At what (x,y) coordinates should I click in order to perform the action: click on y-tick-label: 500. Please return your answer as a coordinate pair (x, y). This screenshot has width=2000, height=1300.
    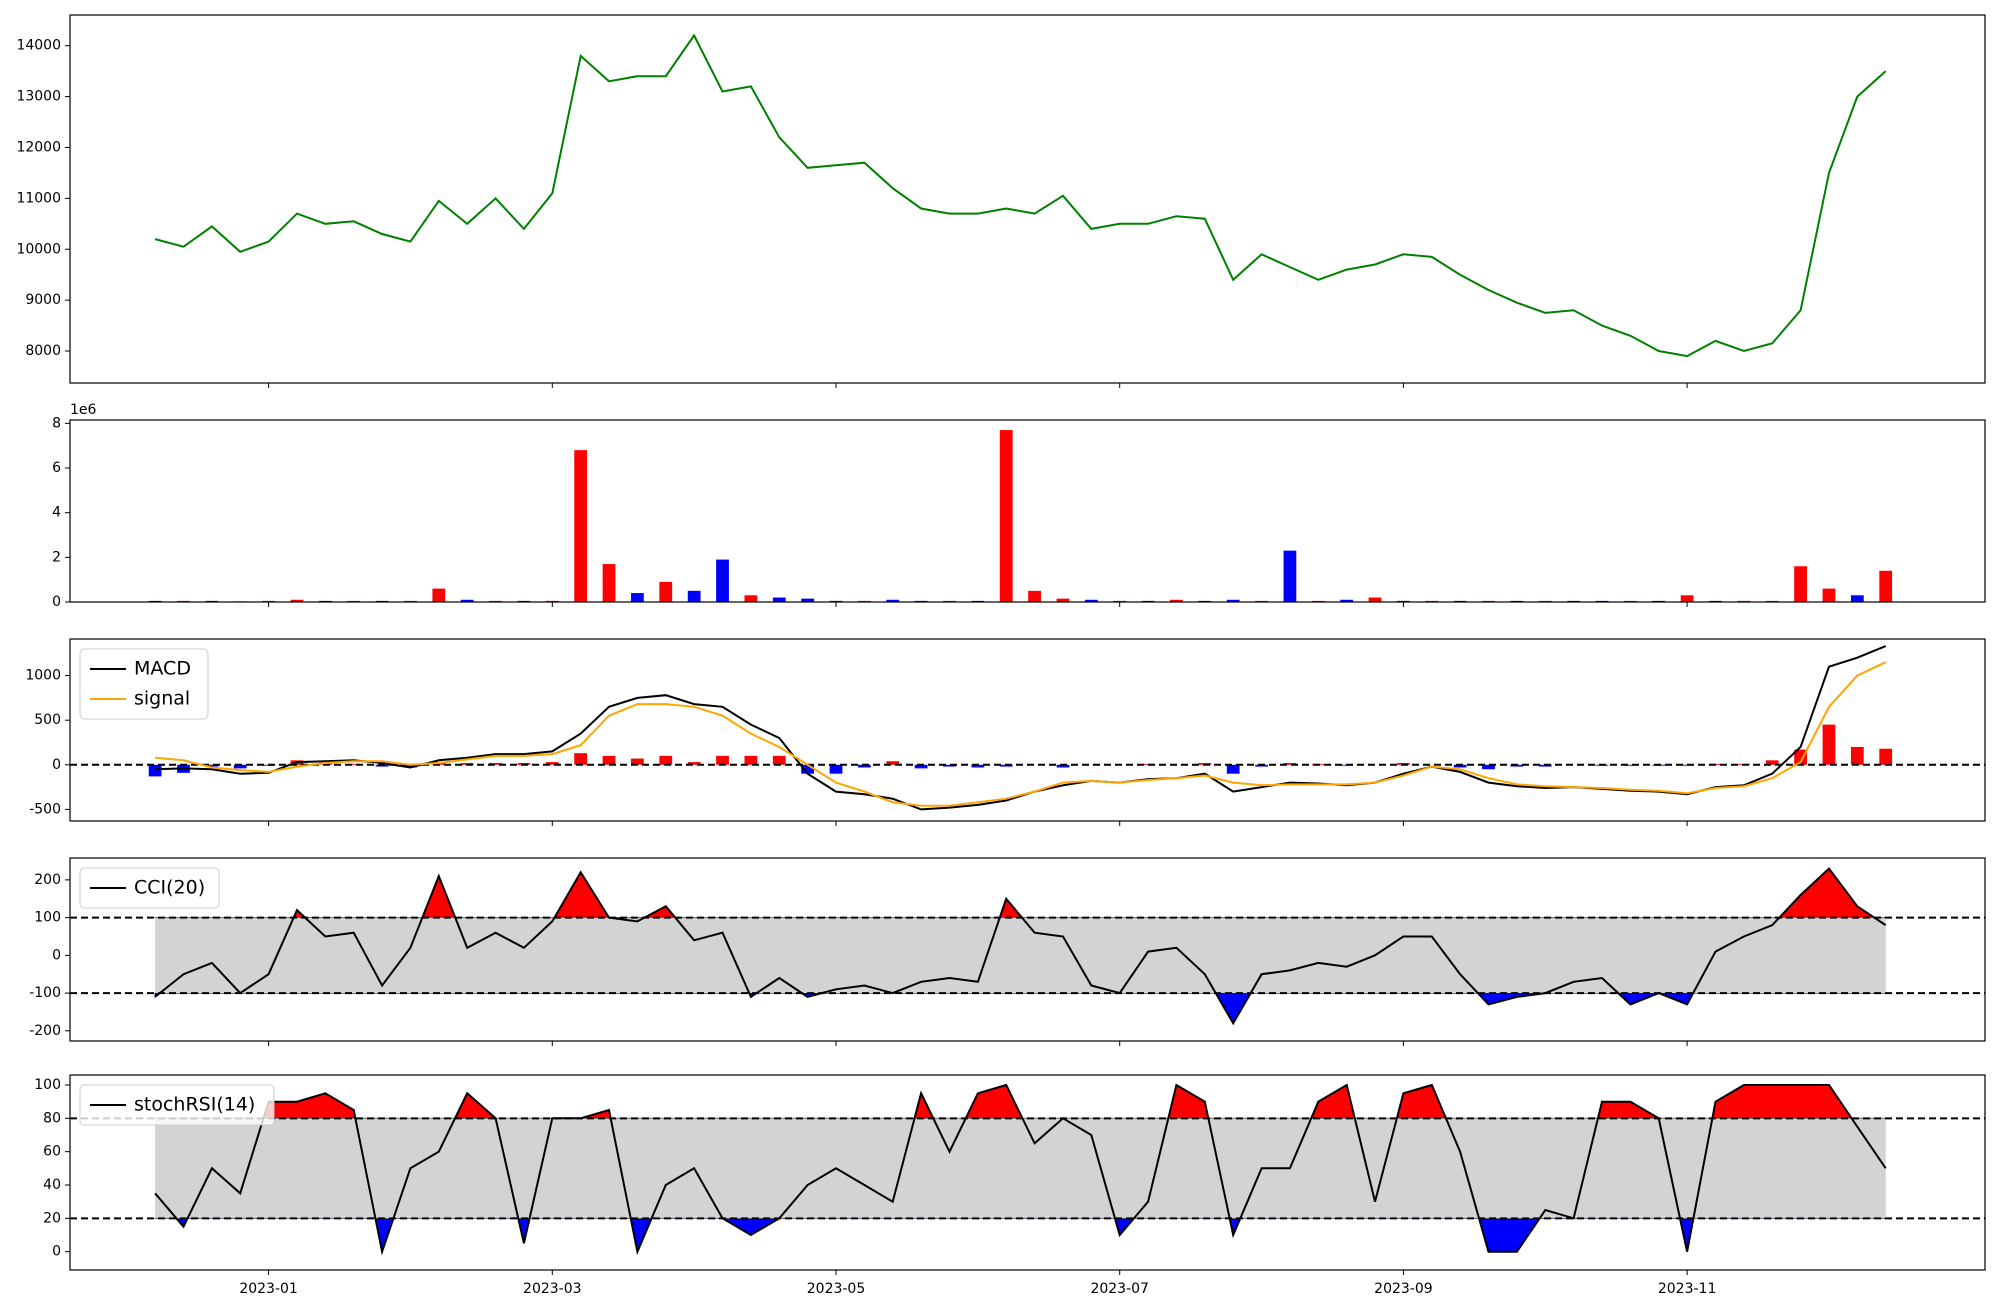
    Looking at the image, I should click on (47, 720).